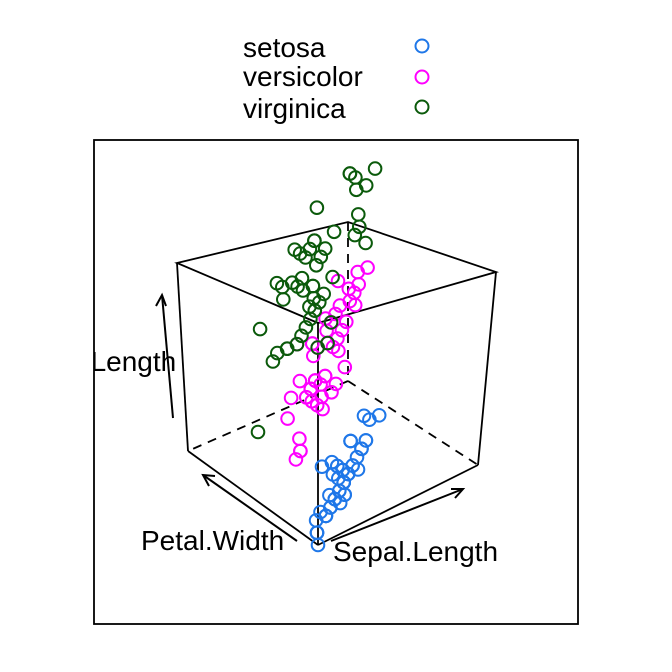 The height and width of the screenshot is (672, 672). Describe the element at coordinates (268, 416) in the screenshot. I see `box-edge-hidden-left` at that location.